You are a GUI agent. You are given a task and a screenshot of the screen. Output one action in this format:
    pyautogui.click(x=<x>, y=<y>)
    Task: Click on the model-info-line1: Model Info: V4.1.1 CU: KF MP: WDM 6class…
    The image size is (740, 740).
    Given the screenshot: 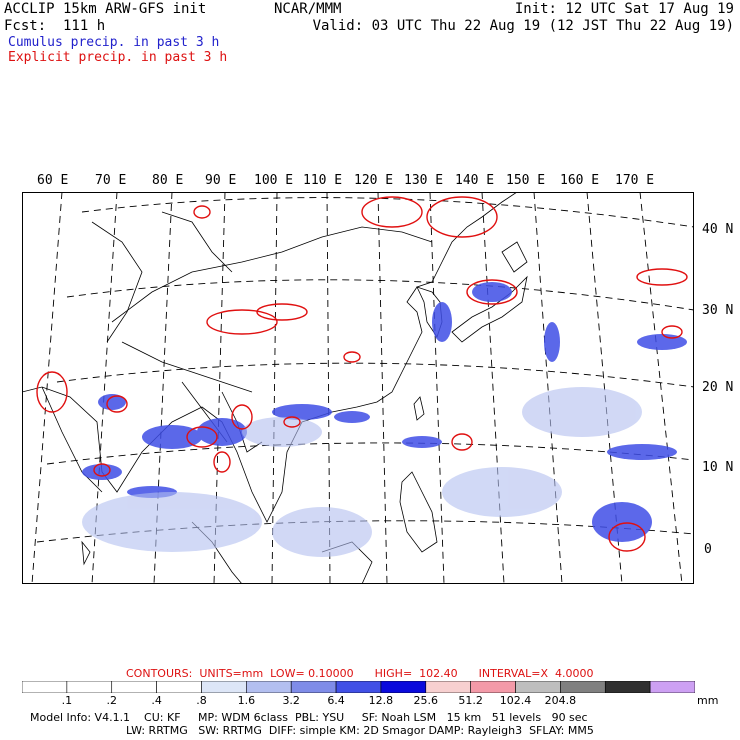 What is the action you would take?
    pyautogui.click(x=309, y=717)
    